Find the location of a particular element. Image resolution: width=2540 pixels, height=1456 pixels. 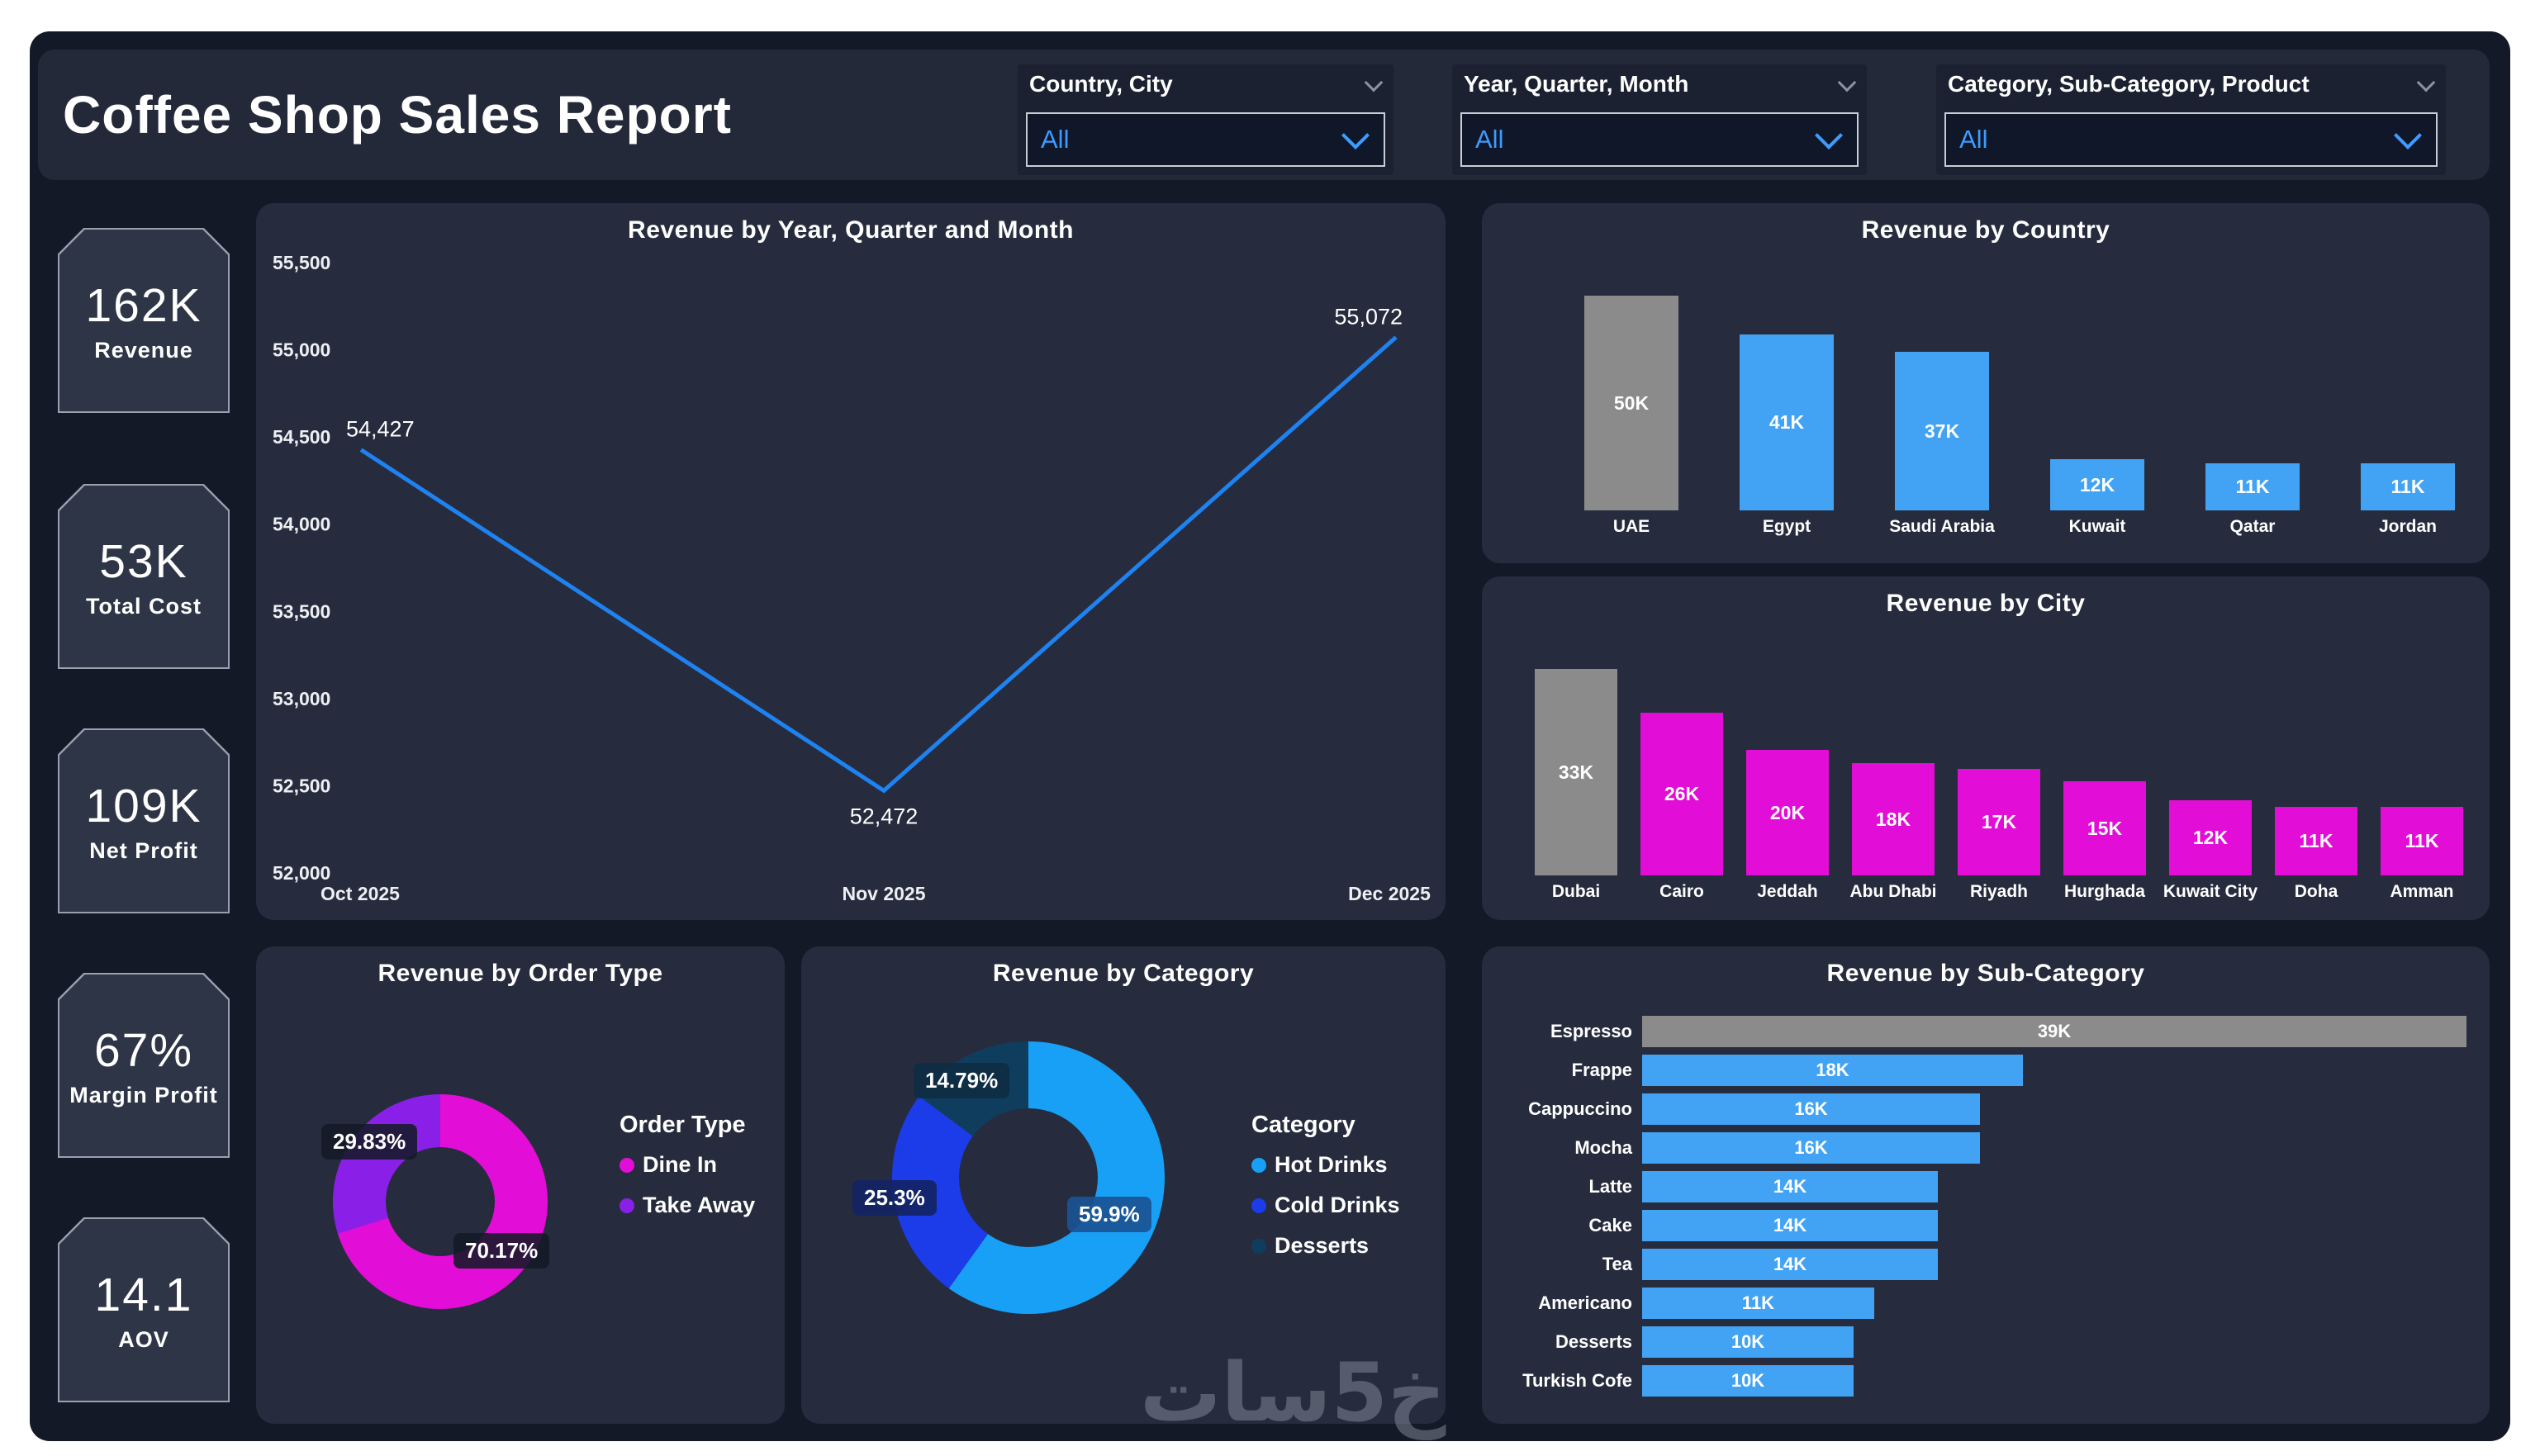

chart-title: Revenue by Sub-Category is located at coordinates (1985, 973).